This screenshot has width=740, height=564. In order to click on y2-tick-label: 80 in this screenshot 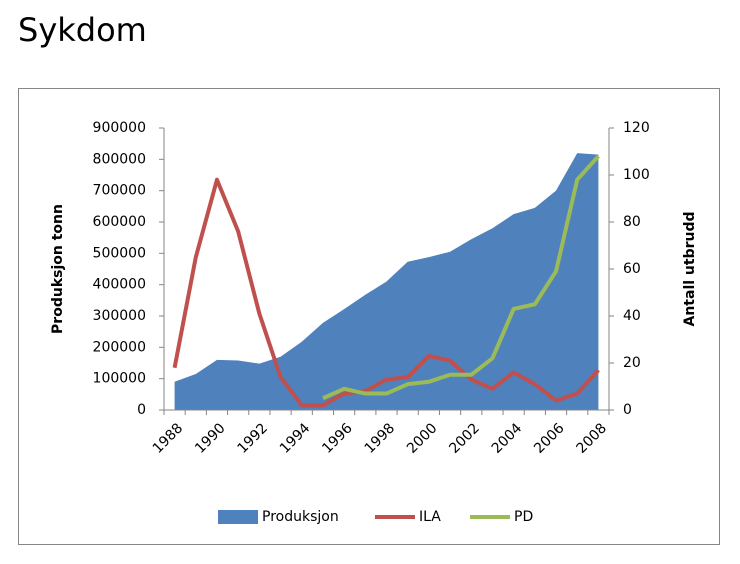, I will do `click(632, 222)`.